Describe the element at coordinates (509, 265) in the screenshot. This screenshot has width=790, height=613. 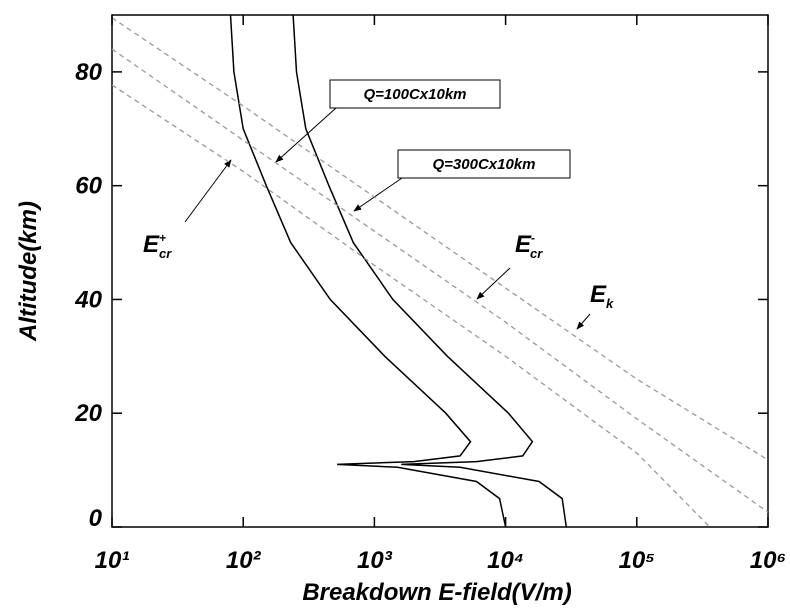
I see `annotation-ecr-minus: E-cr` at that location.